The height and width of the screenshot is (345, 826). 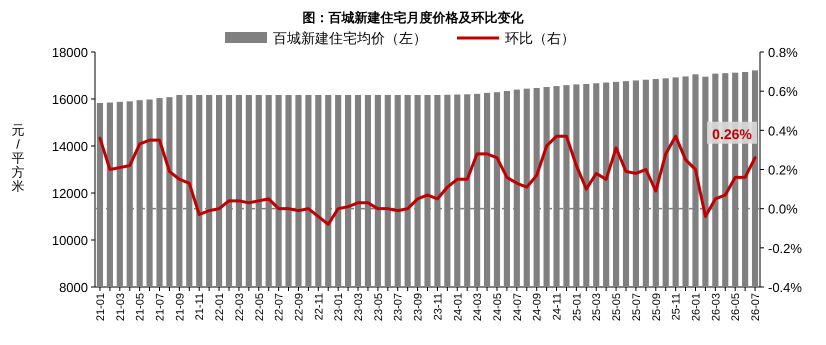 I want to click on legend-label: 百城新建住宅均价（左）, so click(x=350, y=38).